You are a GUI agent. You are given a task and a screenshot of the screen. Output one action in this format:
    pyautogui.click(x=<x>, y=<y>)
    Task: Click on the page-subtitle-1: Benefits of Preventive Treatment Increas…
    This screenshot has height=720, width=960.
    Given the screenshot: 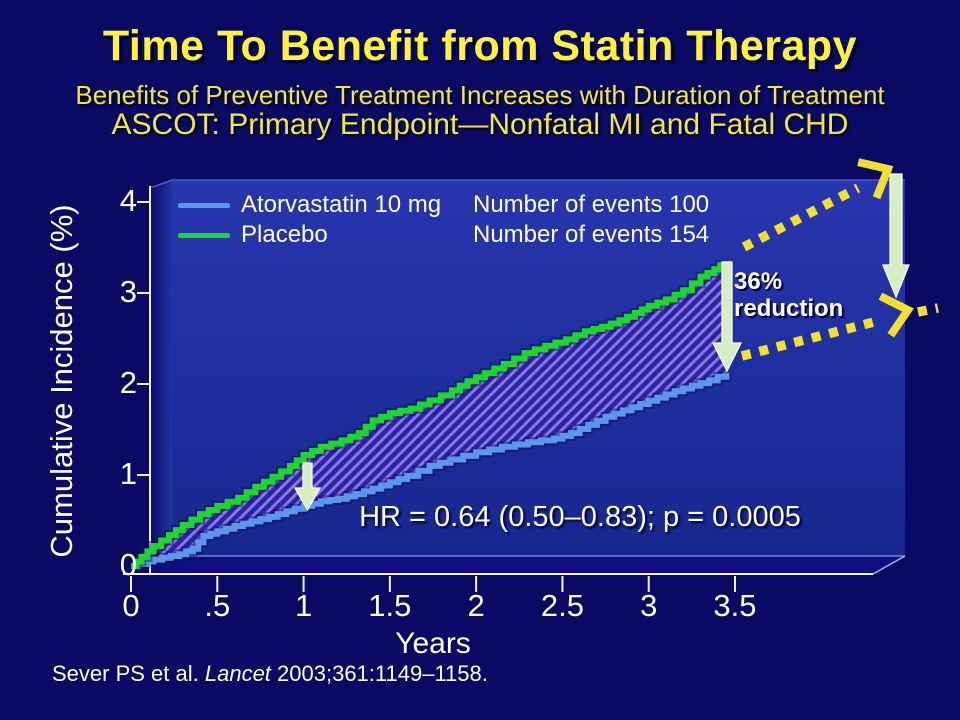 What is the action you would take?
    pyautogui.click(x=480, y=95)
    